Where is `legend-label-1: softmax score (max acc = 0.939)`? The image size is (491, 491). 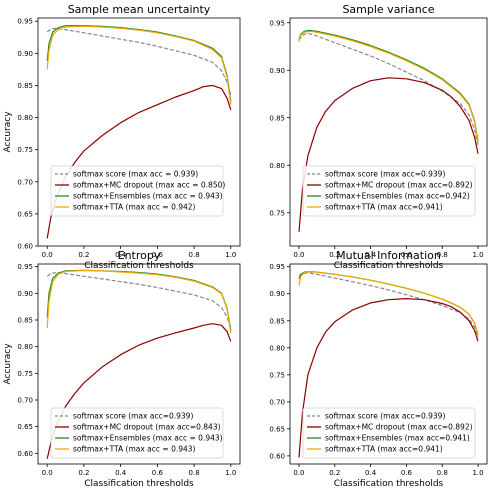 legend-label-1: softmax score (max acc = 0.939) is located at coordinates (135, 174).